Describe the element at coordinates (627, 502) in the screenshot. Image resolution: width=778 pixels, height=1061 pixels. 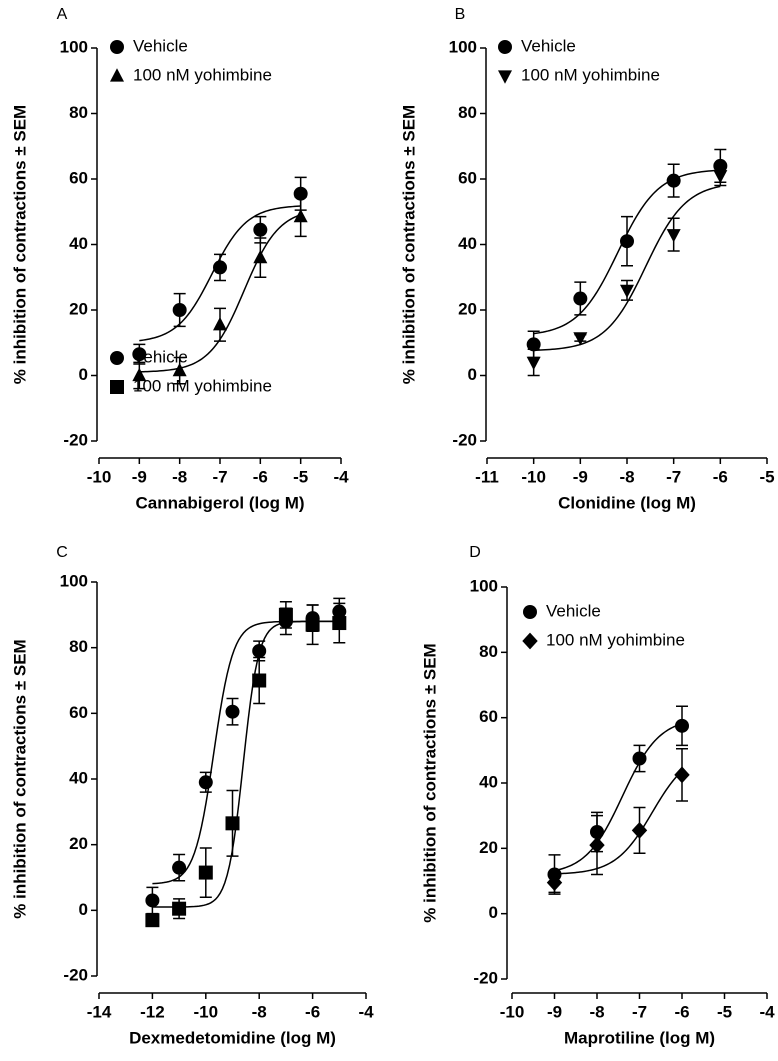
I see `x-axis-title: Clonidine (log M)` at that location.